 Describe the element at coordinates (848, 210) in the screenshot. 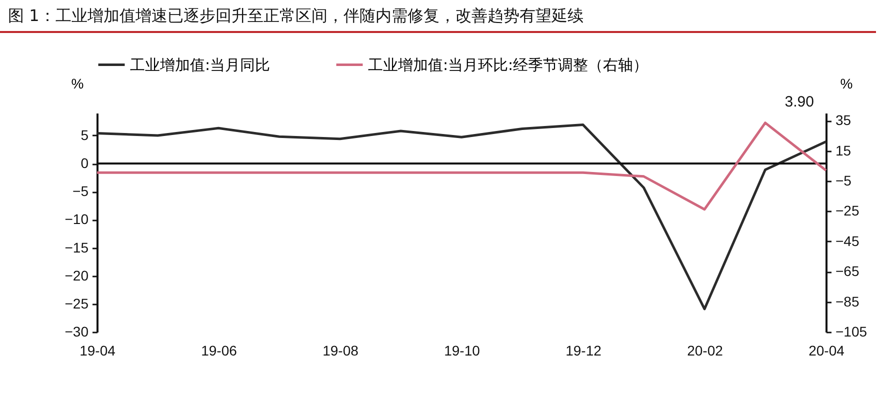

I see `y2-tick-label: −25` at that location.